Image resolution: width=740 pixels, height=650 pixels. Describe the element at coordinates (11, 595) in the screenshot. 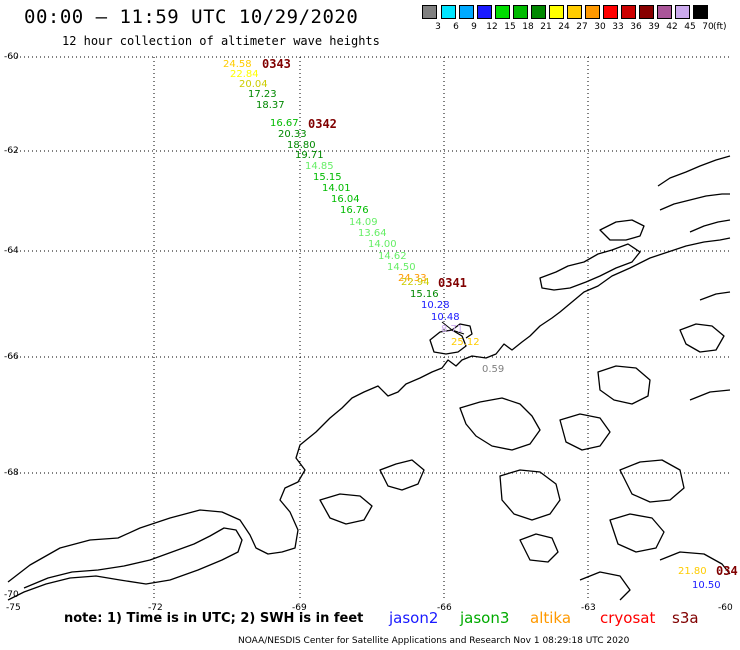

I see `lat-label: -70` at that location.